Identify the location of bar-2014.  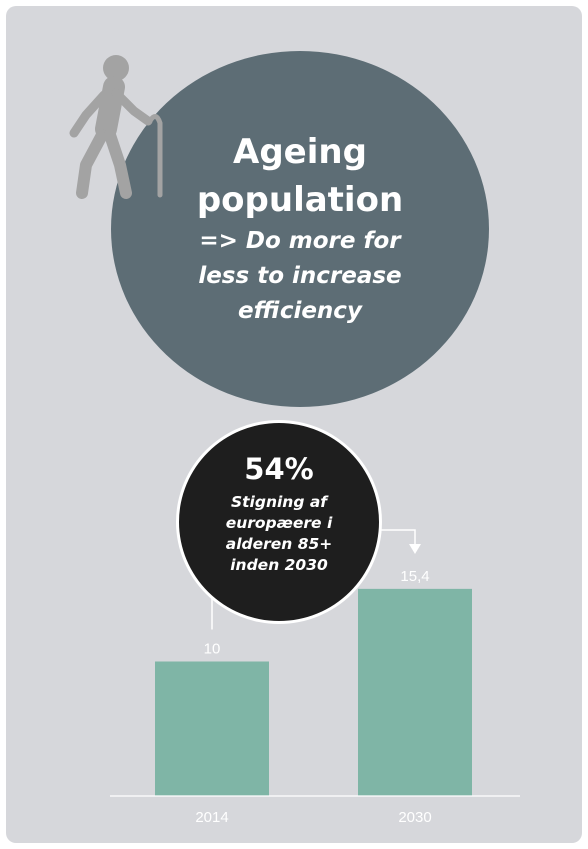
(212, 728).